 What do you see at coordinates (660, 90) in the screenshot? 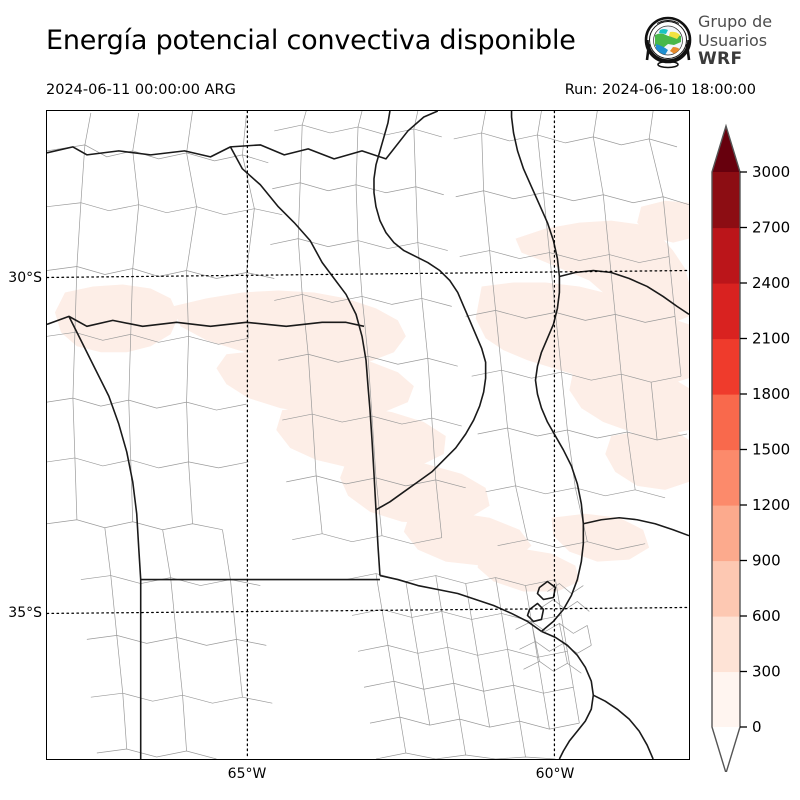
I see `run-time-label: Run: 2024-06-10 18:00:00` at bounding box center [660, 90].